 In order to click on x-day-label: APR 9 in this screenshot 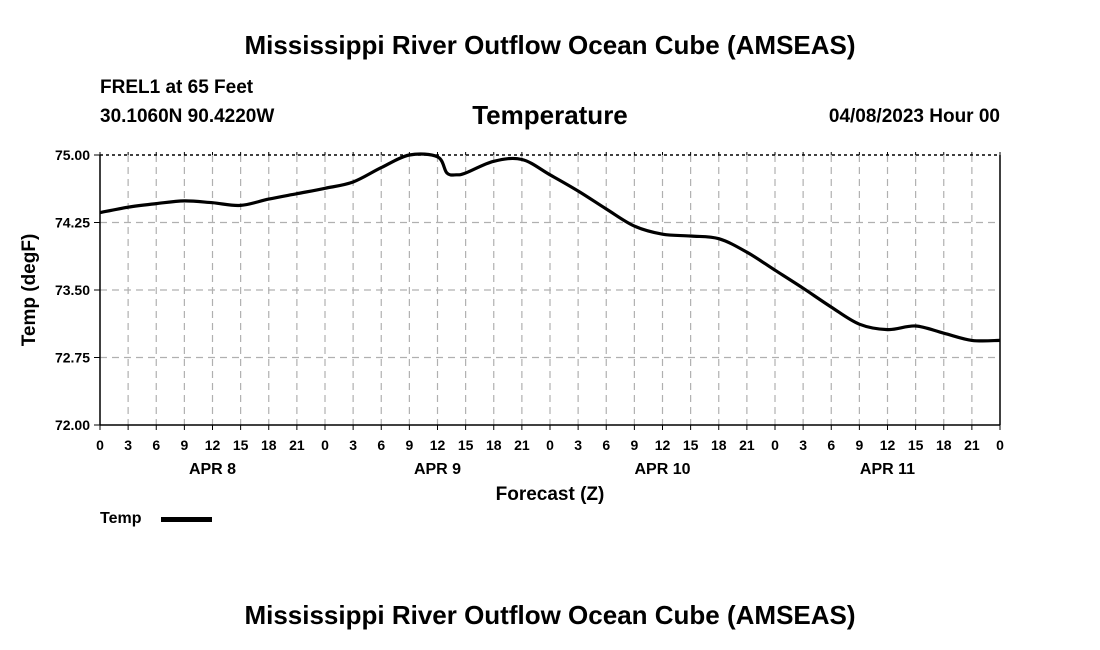, I will do `click(437, 469)`.